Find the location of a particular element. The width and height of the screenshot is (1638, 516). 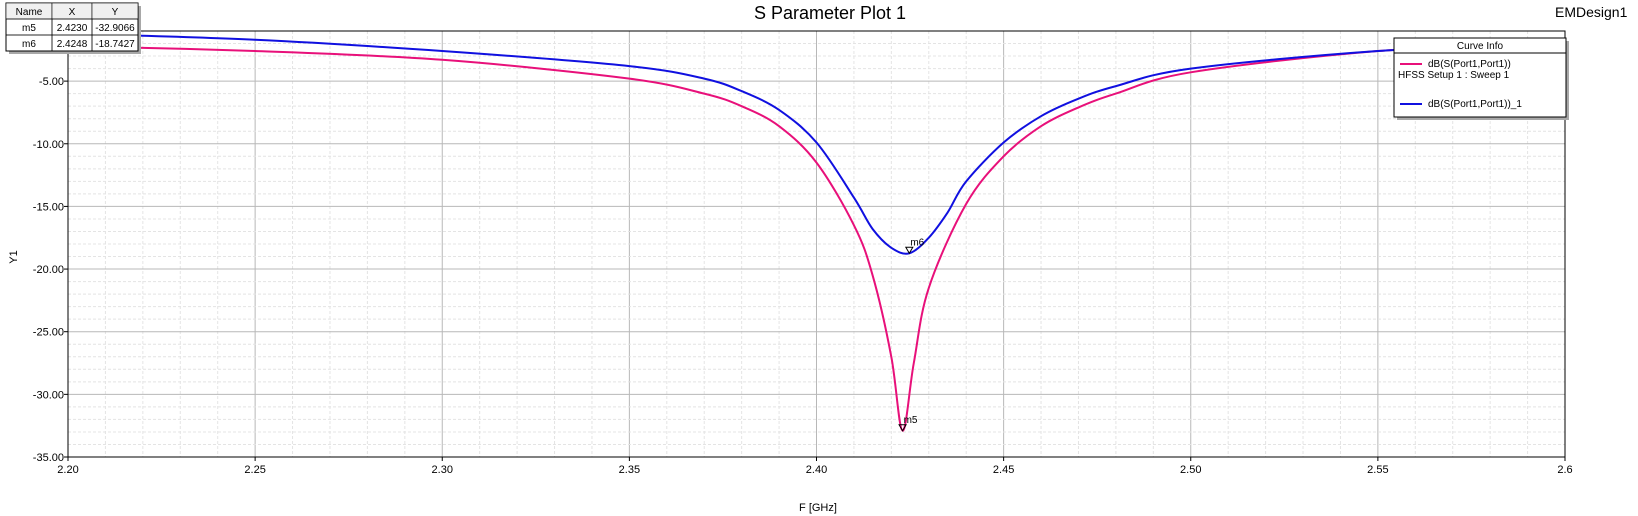

legend-frame is located at coordinates (1480, 77).